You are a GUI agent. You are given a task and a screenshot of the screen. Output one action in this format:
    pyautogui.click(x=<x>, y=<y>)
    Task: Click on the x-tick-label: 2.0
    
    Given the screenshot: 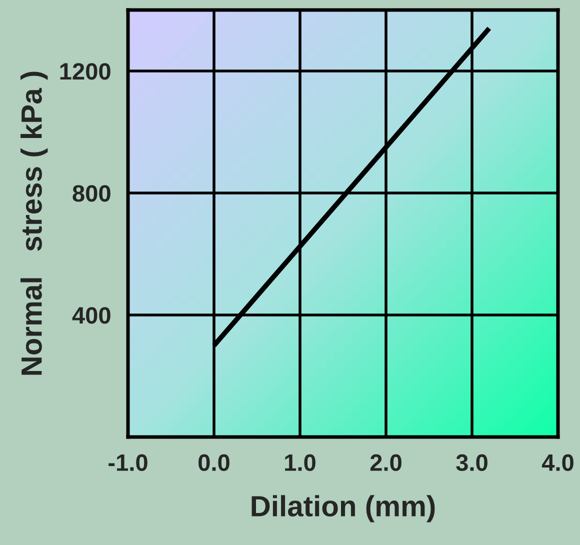 What is the action you would take?
    pyautogui.click(x=386, y=463)
    